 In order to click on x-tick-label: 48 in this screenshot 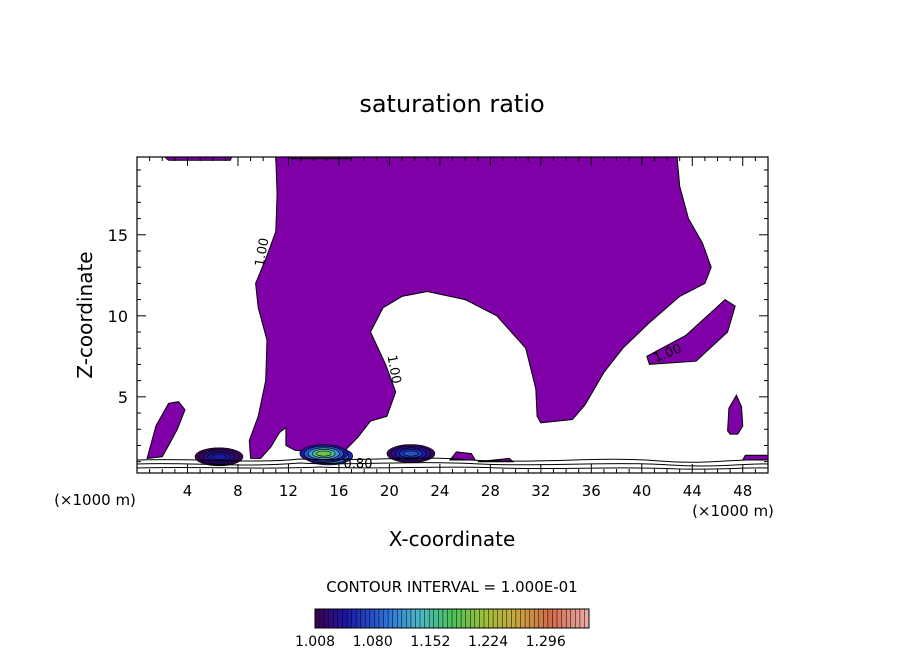, I will do `click(742, 491)`.